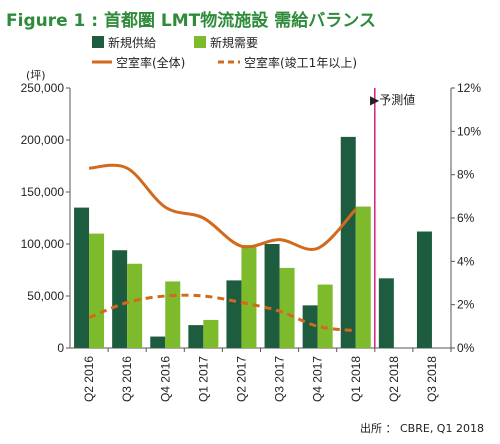  Describe the element at coordinates (222, 207) in the screenshot. I see `line-vacancy-all` at that location.